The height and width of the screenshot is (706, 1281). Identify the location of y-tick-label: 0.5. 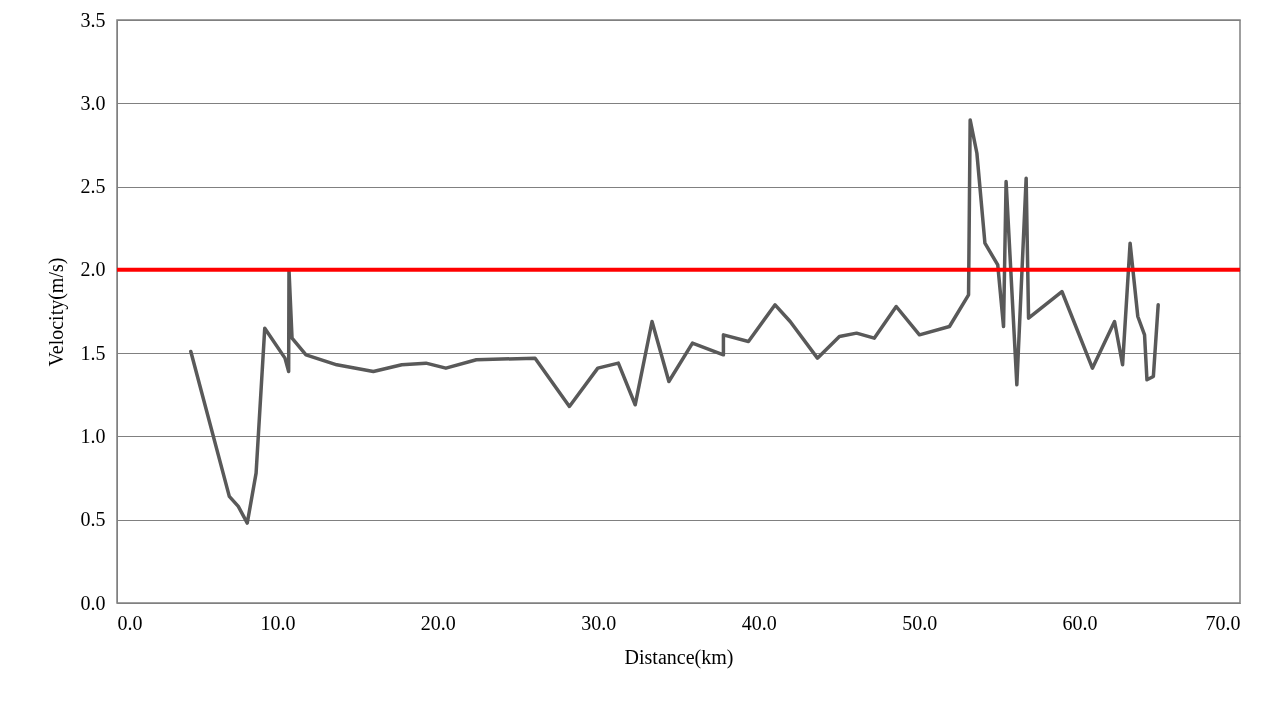
(93, 519).